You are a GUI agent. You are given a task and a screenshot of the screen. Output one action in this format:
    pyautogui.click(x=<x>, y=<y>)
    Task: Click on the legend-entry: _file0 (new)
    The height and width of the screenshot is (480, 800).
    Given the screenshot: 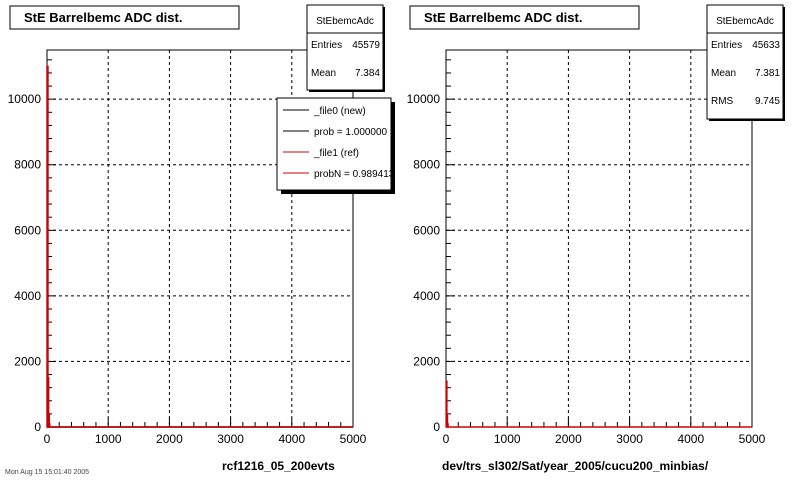 What is the action you would take?
    pyautogui.click(x=339, y=111)
    